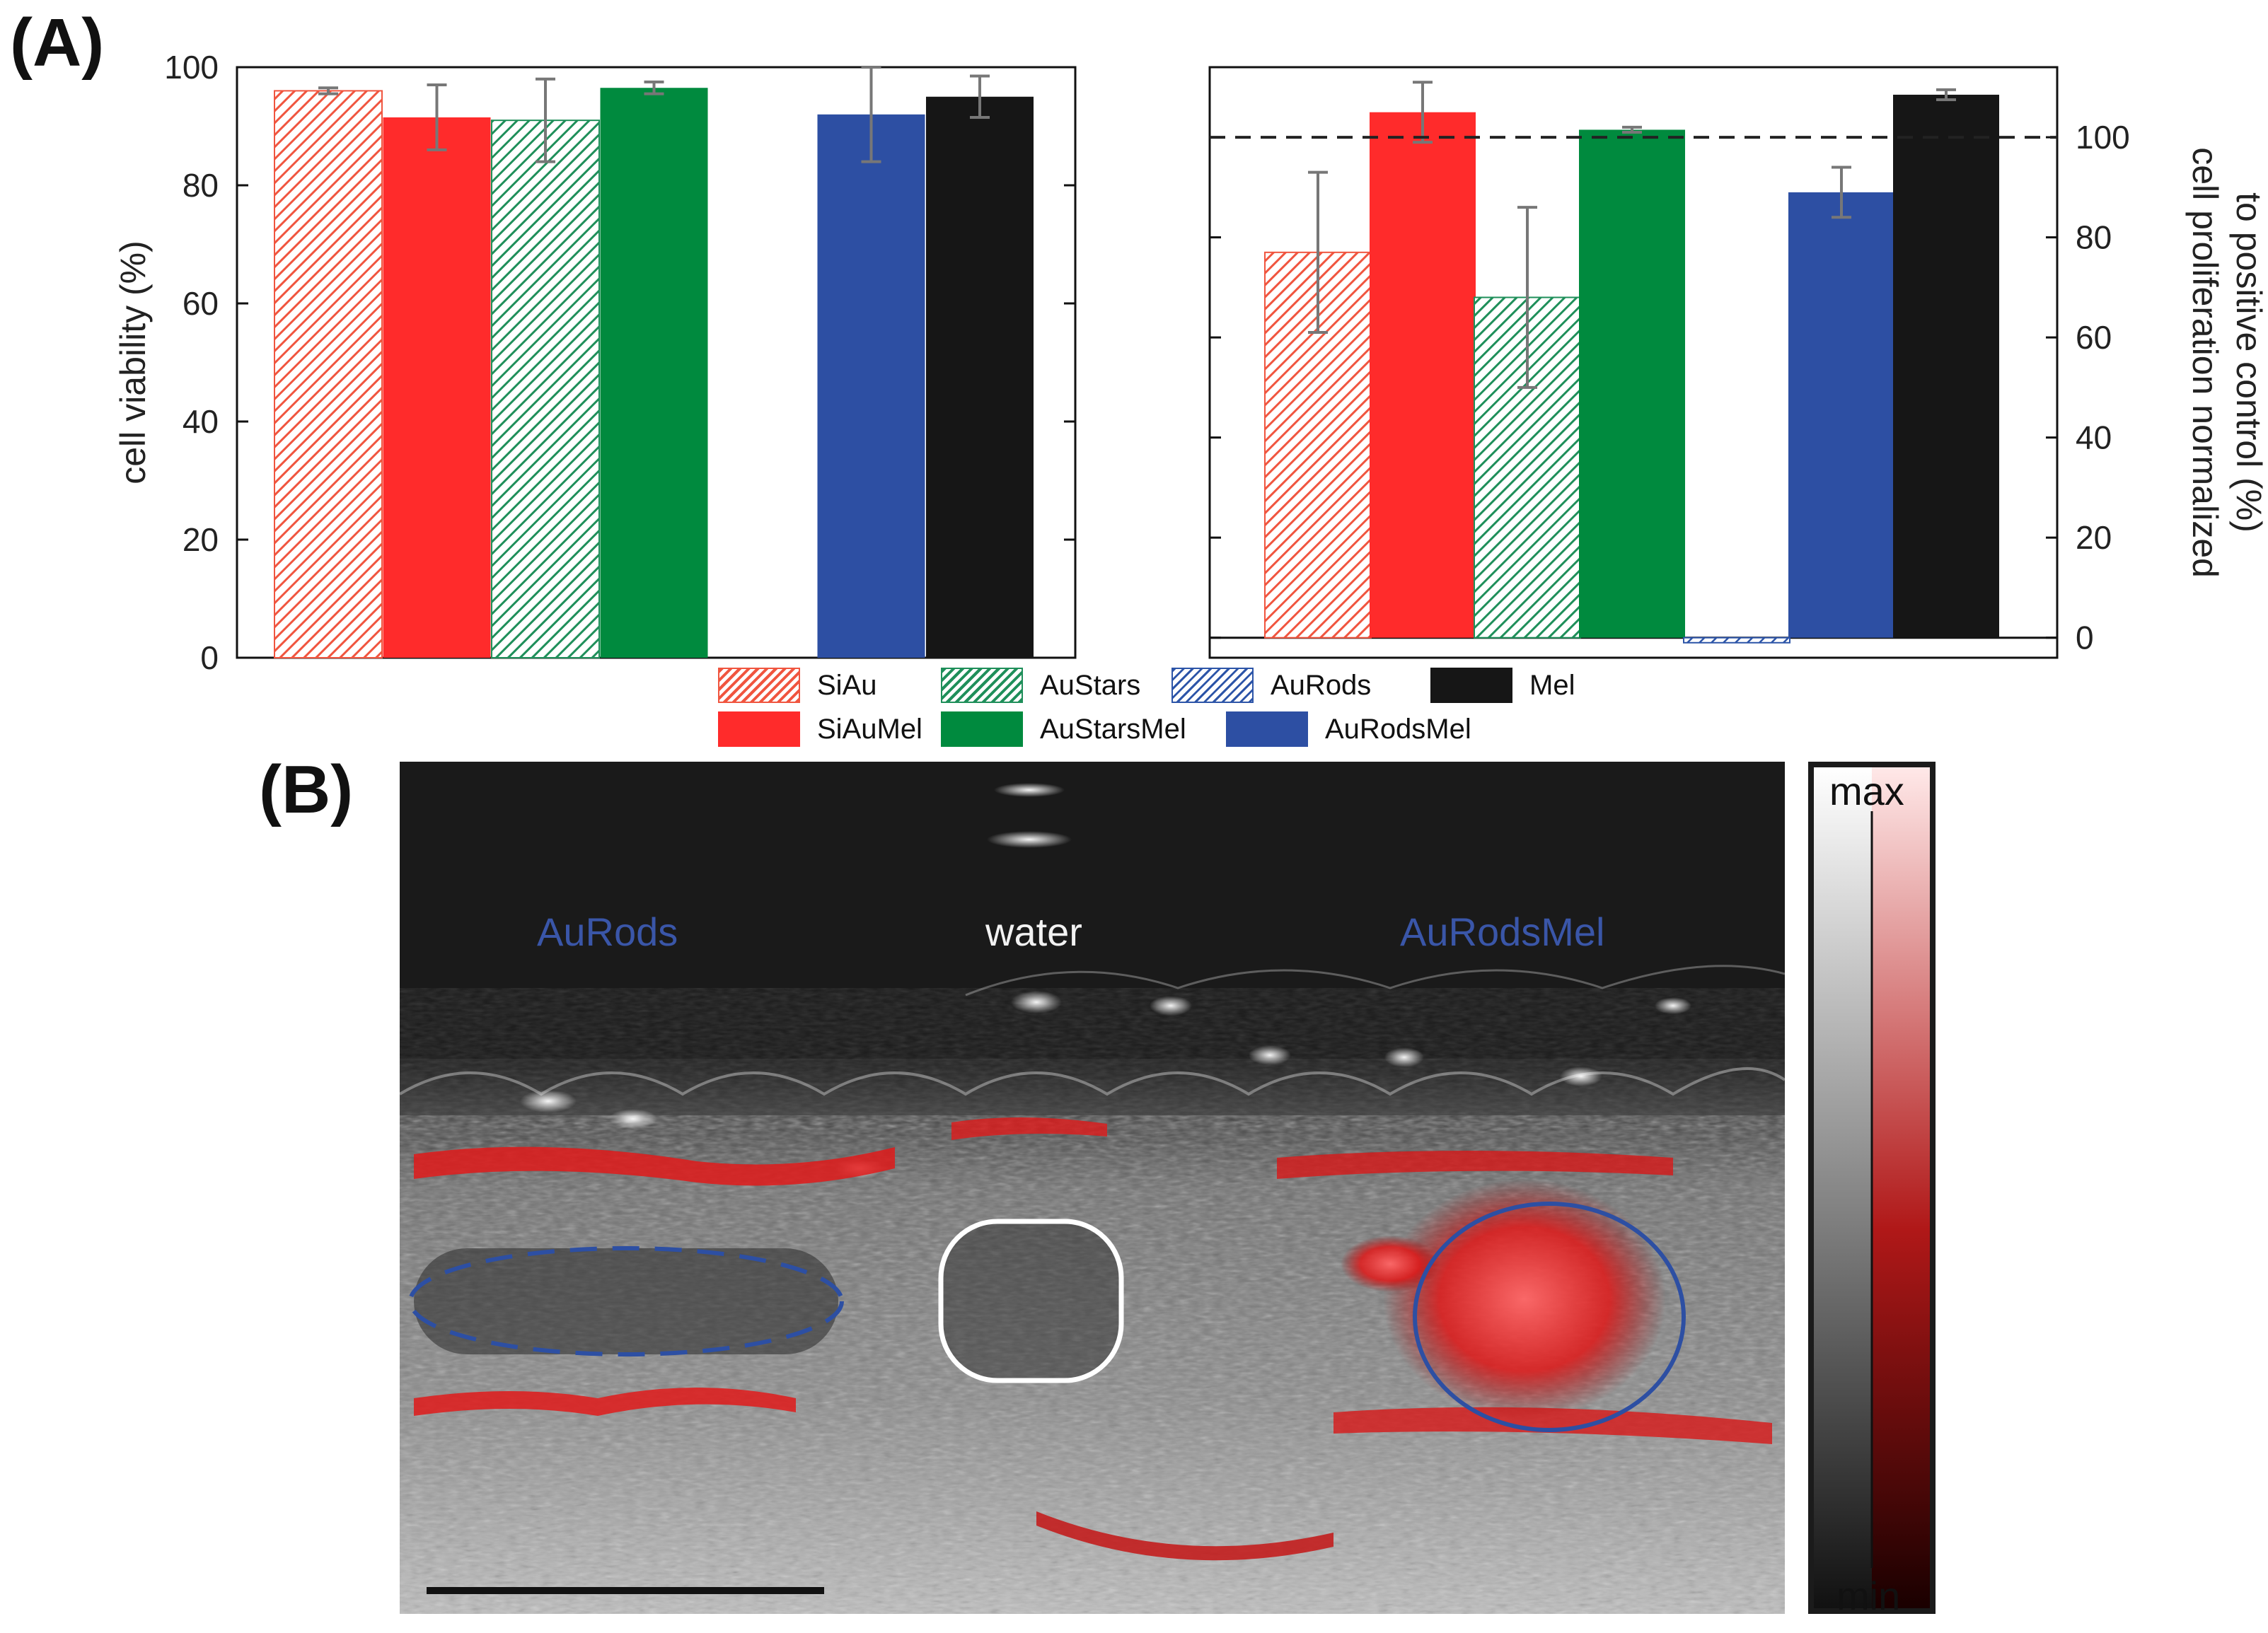  I want to click on legend-item-siaumel: SiAuMel, so click(820, 729).